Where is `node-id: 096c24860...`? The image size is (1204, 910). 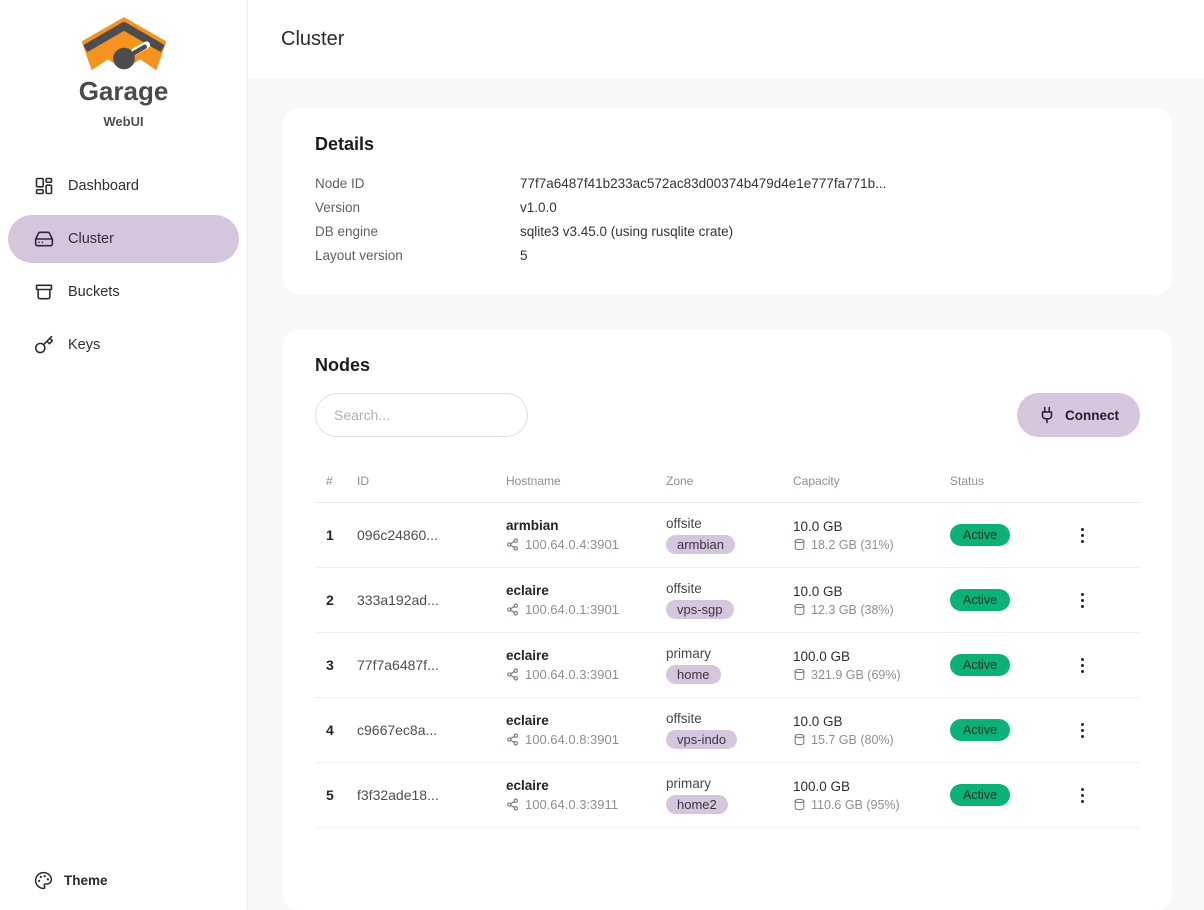
node-id: 096c24860... is located at coordinates (397, 535).